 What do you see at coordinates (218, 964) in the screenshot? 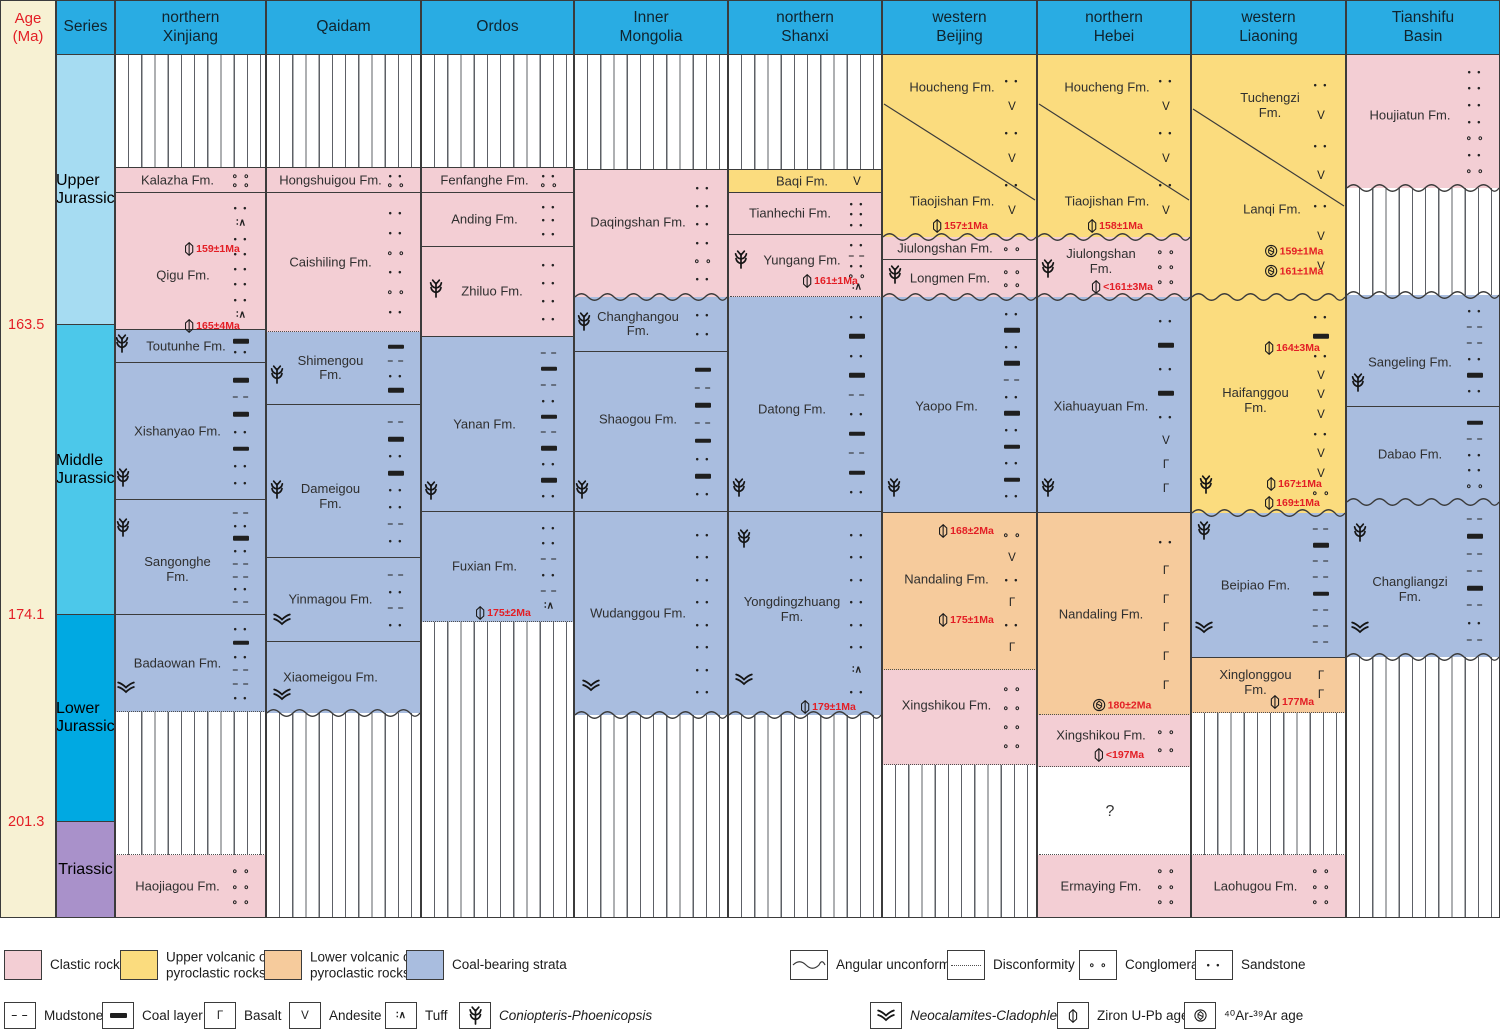
I see `legend-label-upper-volcanic-or-pyroclastic-rocks: Upper volcanic or pyroclastic rocks` at bounding box center [218, 964].